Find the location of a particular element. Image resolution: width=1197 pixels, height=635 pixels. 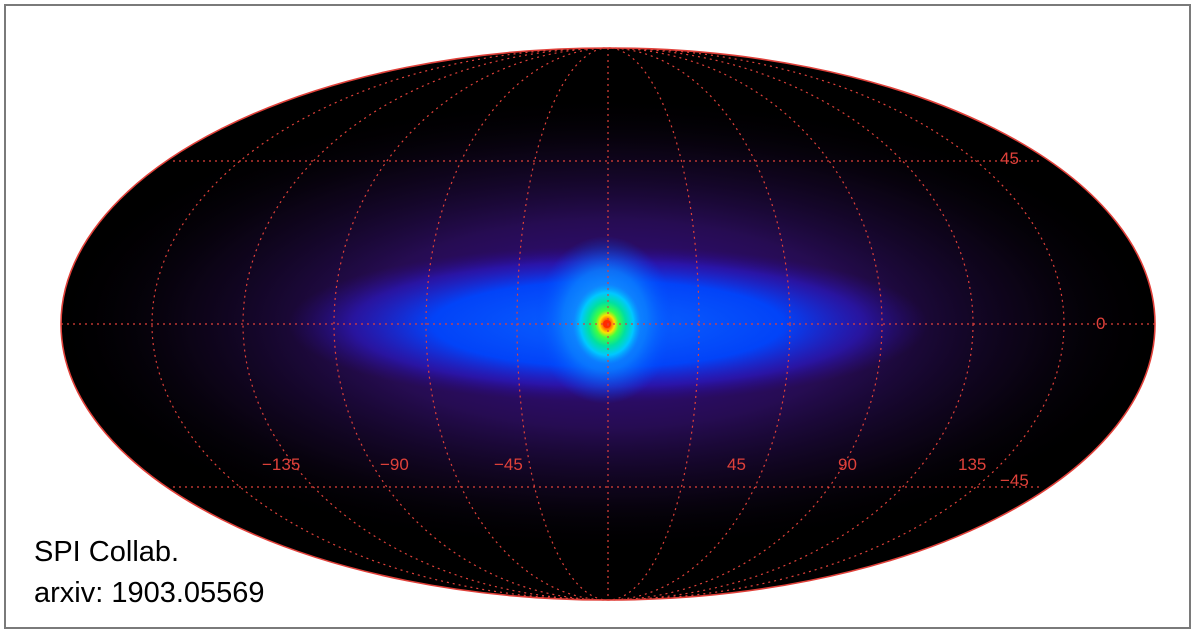

lon-label-135: 135 is located at coordinates (972, 464).